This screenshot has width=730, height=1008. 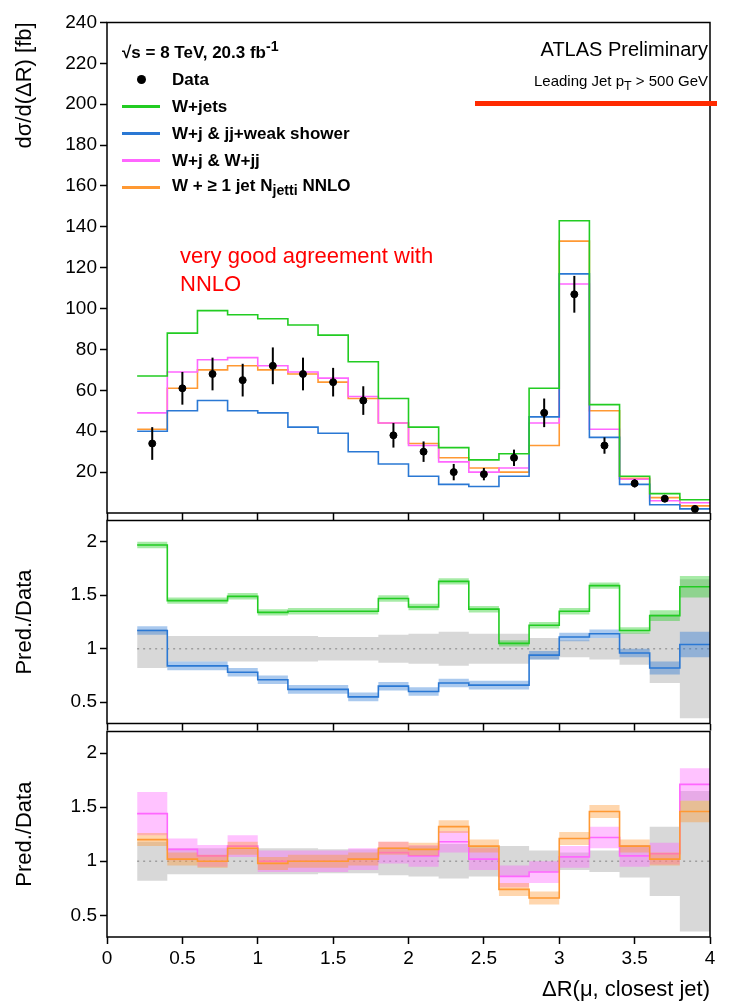 What do you see at coordinates (307, 270) in the screenshot?
I see `annotation: very good agreement with NNLO` at bounding box center [307, 270].